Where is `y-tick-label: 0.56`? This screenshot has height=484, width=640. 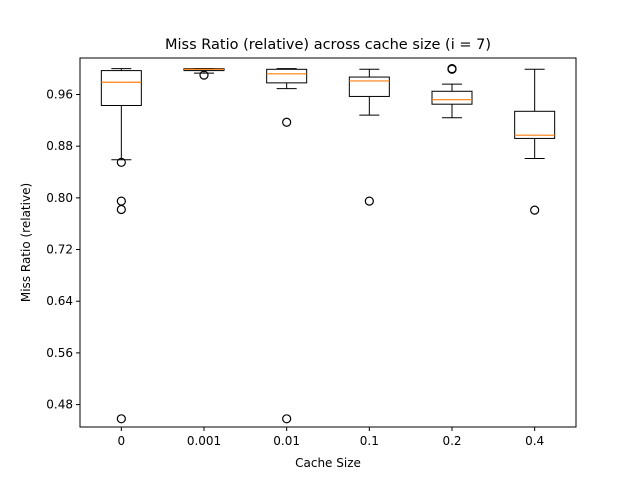 y-tick-label: 0.56 is located at coordinates (59, 353).